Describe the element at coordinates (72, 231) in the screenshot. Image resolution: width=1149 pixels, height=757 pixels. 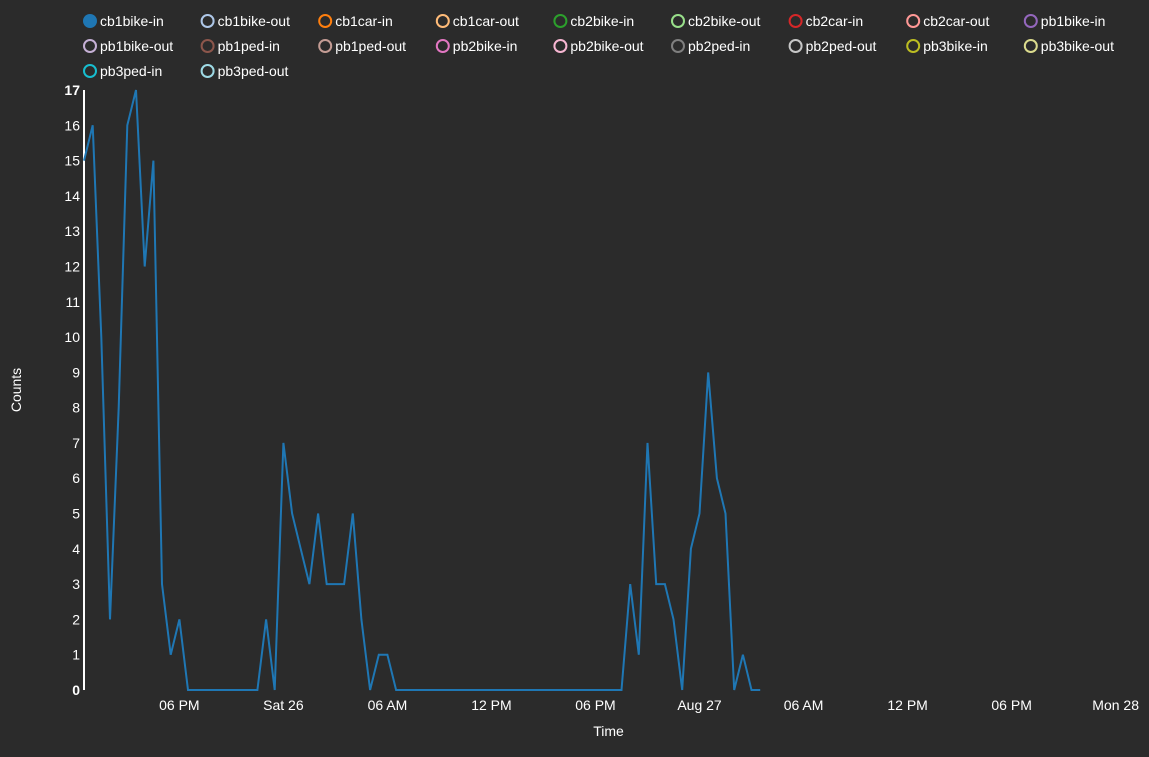
I see `y-tick-label: 13` at that location.